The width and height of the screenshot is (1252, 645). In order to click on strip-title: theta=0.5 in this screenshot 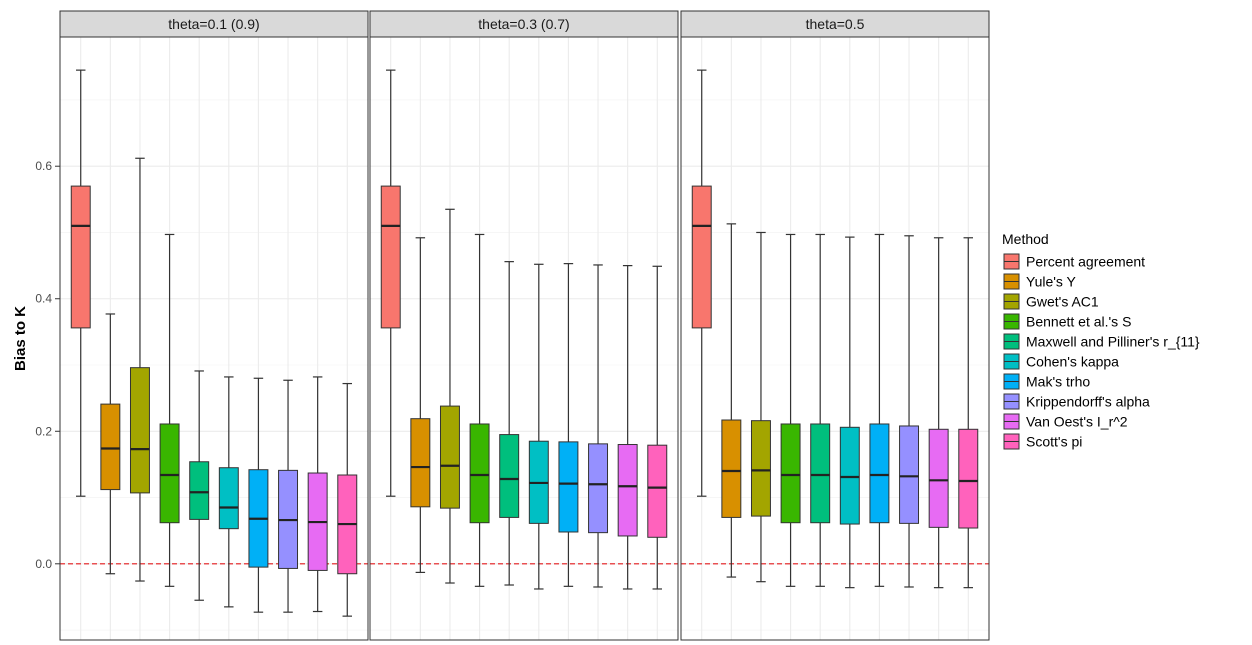, I will do `click(835, 24)`.